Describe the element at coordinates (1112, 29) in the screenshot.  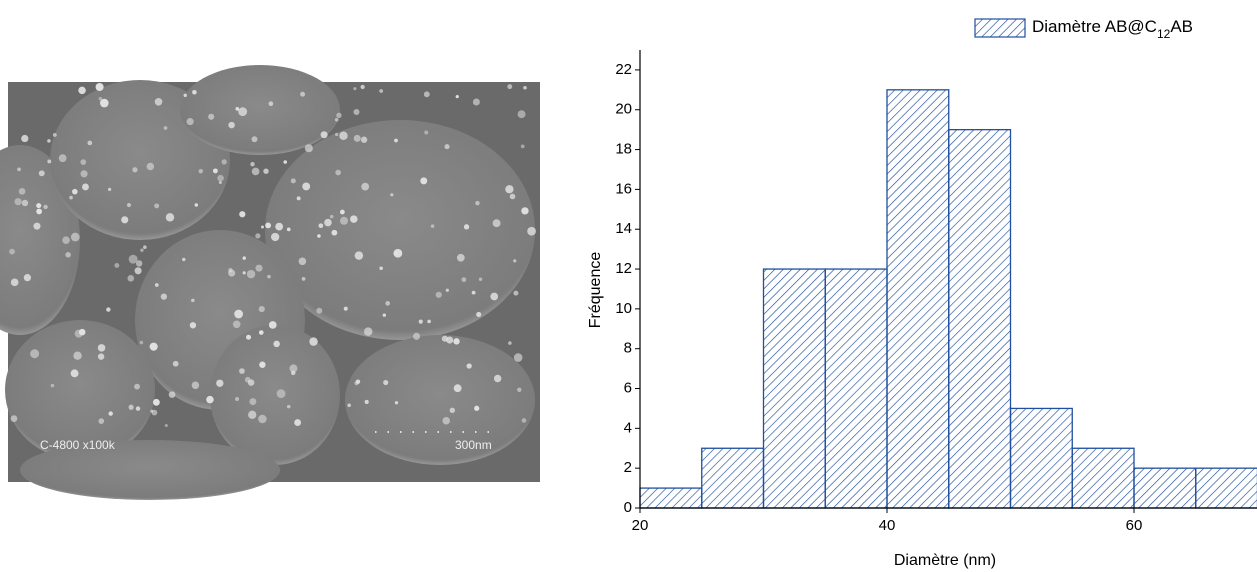
I see `legend-label: Diamètre AB@C12AB` at that location.